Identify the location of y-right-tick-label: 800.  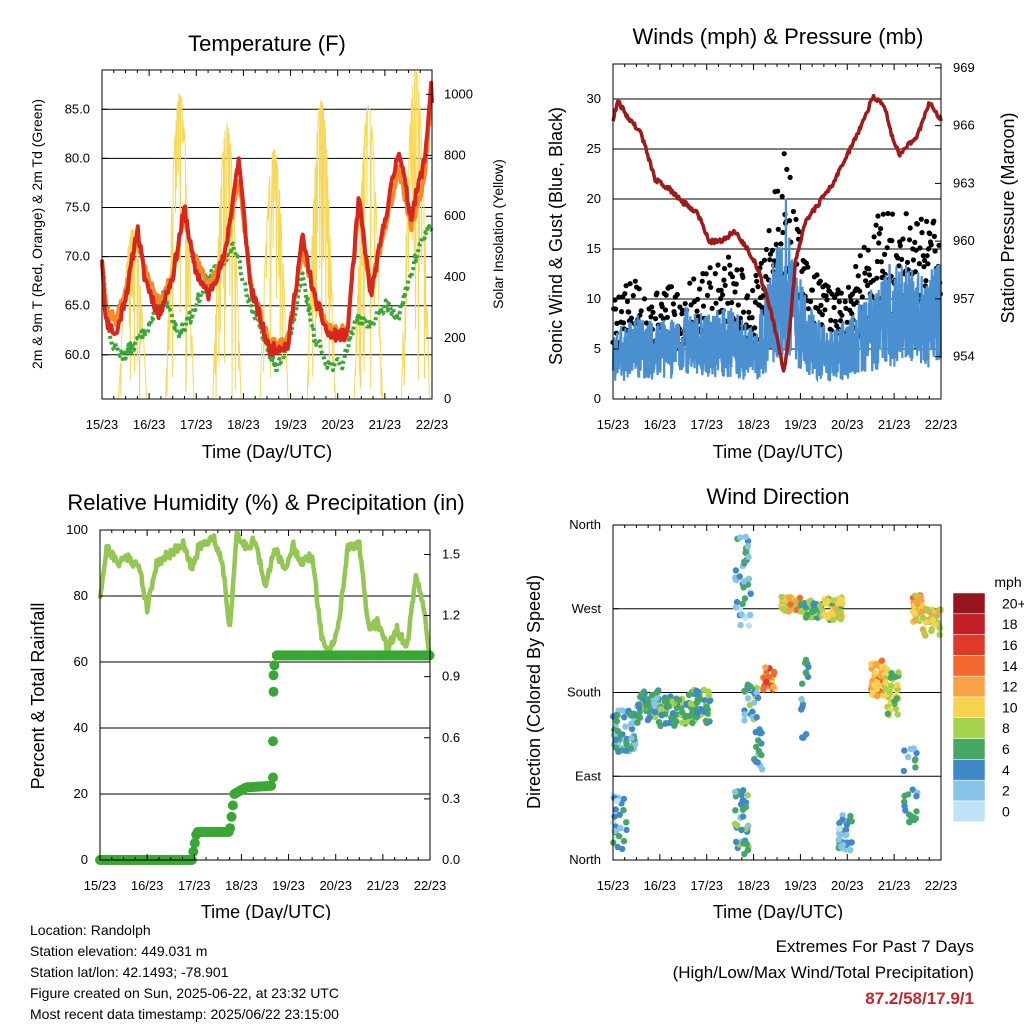
(455, 154).